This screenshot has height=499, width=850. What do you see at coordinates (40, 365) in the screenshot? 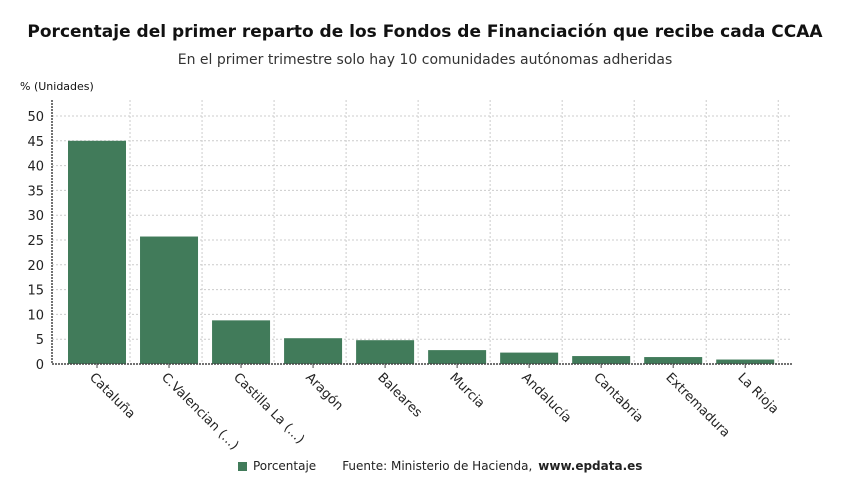
I see `y-tick-label: 0` at bounding box center [40, 365].